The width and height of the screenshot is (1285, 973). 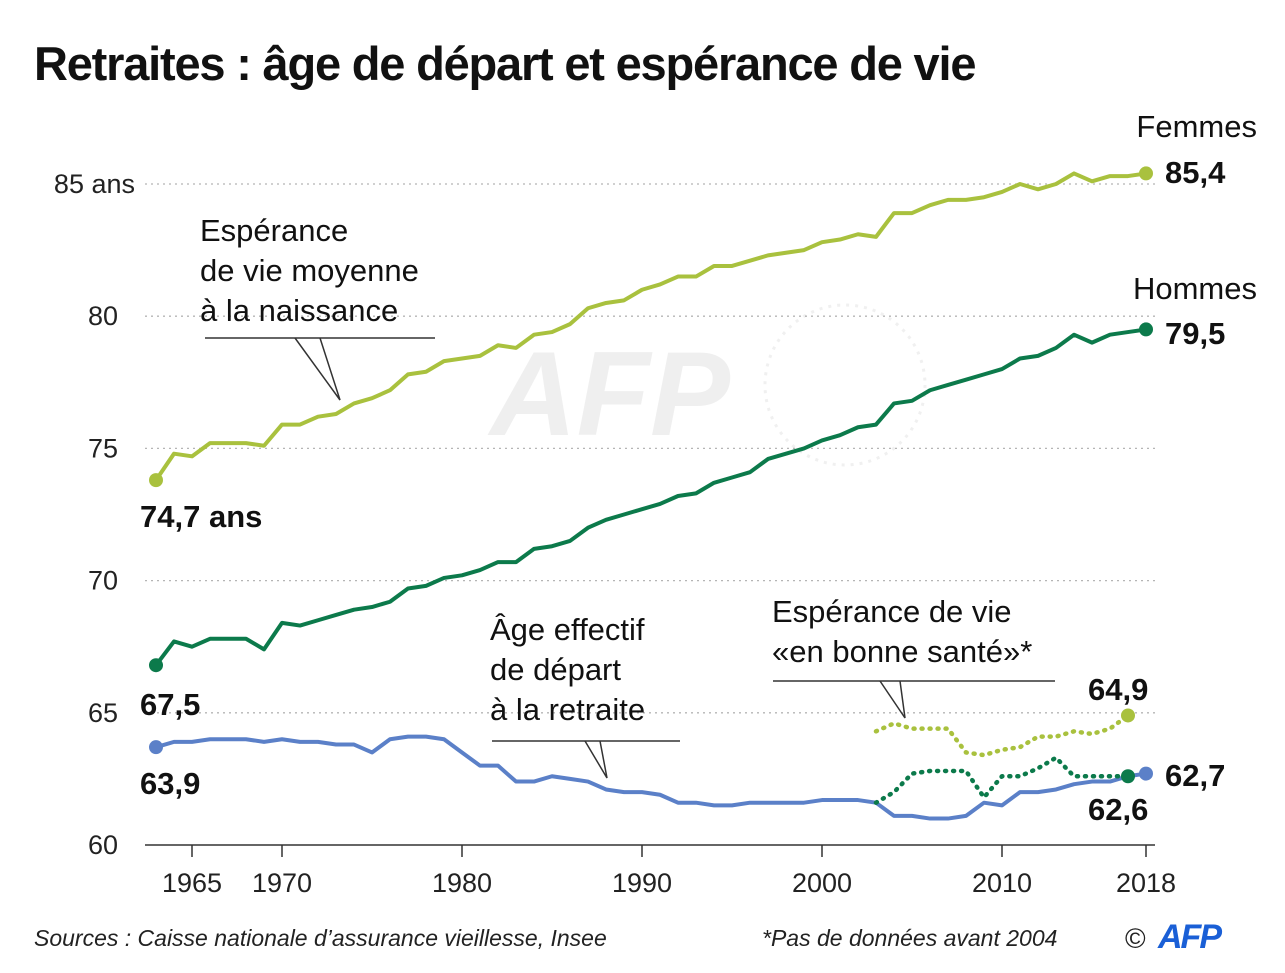 I want to click on x-tick-label: 1990, so click(x=642, y=883).